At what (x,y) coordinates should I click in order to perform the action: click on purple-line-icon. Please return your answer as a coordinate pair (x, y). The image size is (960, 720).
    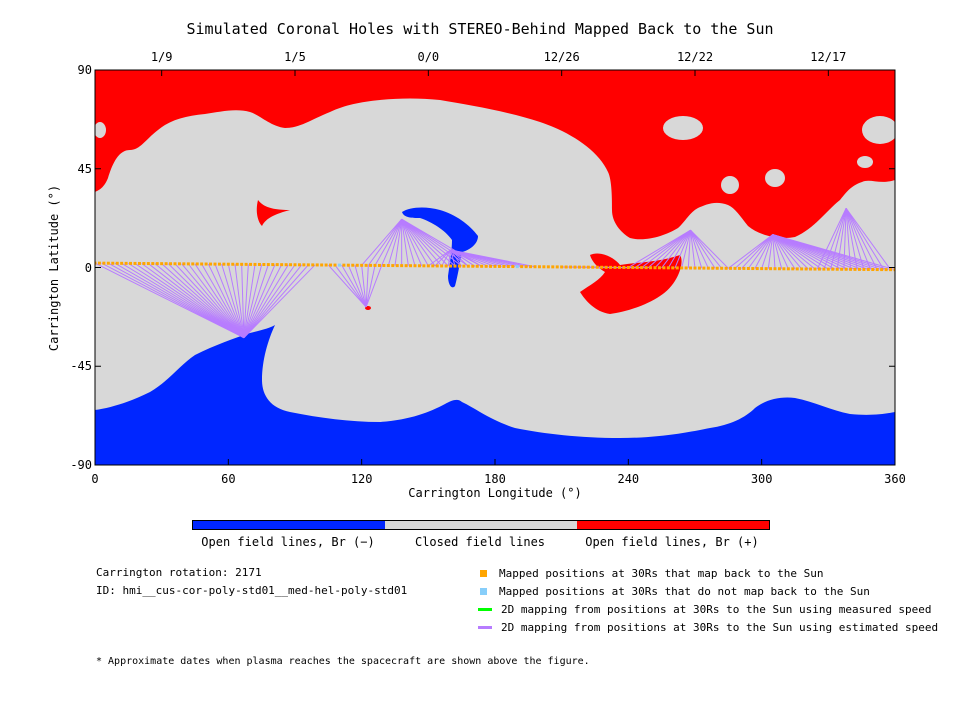
    Looking at the image, I should click on (485, 627).